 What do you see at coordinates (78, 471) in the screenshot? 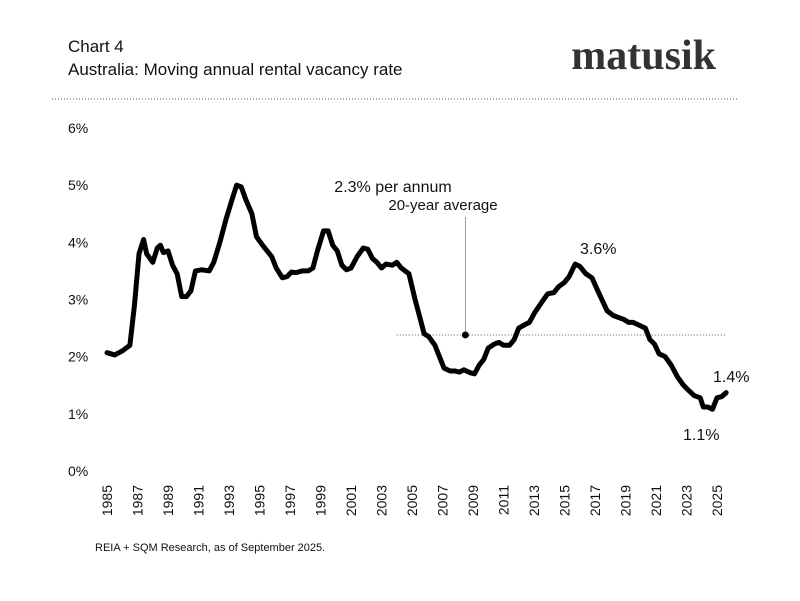
I see `y-tick-label: 0%` at bounding box center [78, 471].